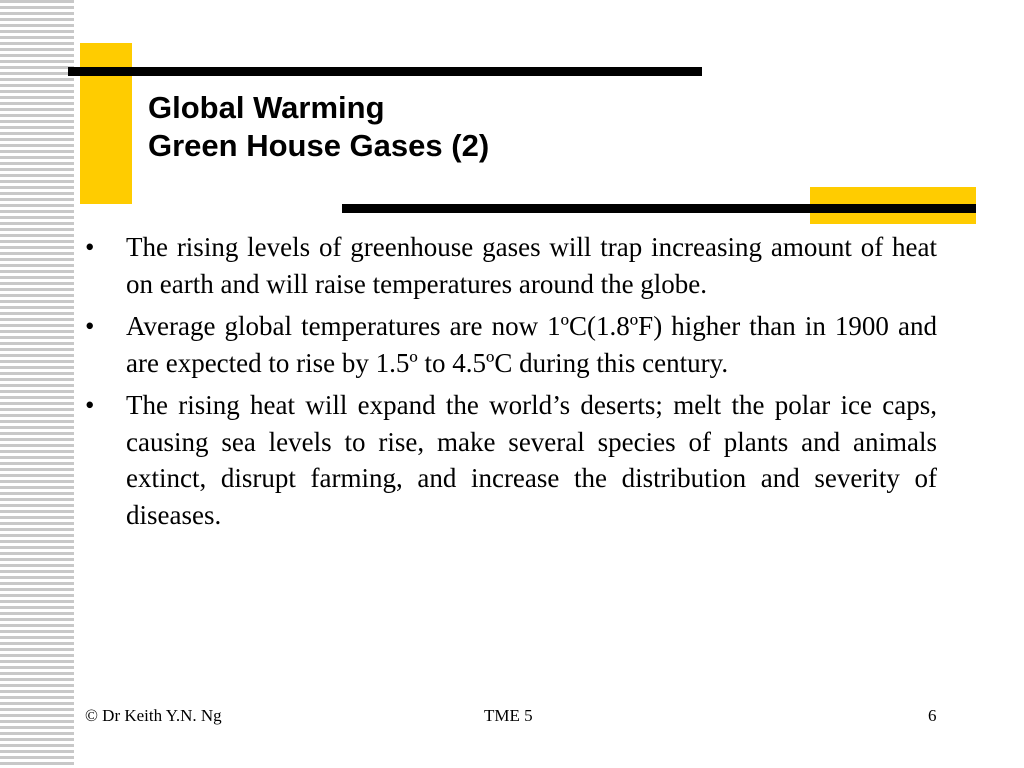  I want to click on title-line-2: Green House Gases (2), so click(319, 145).